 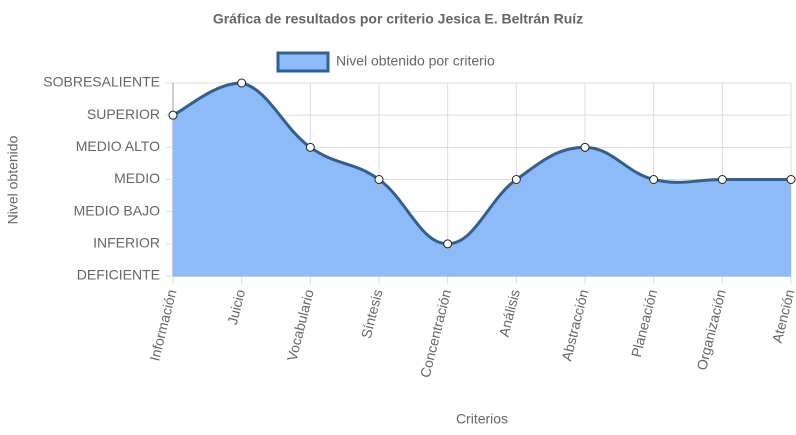 I want to click on x-tick-label: Vocabulario, so click(x=300, y=325).